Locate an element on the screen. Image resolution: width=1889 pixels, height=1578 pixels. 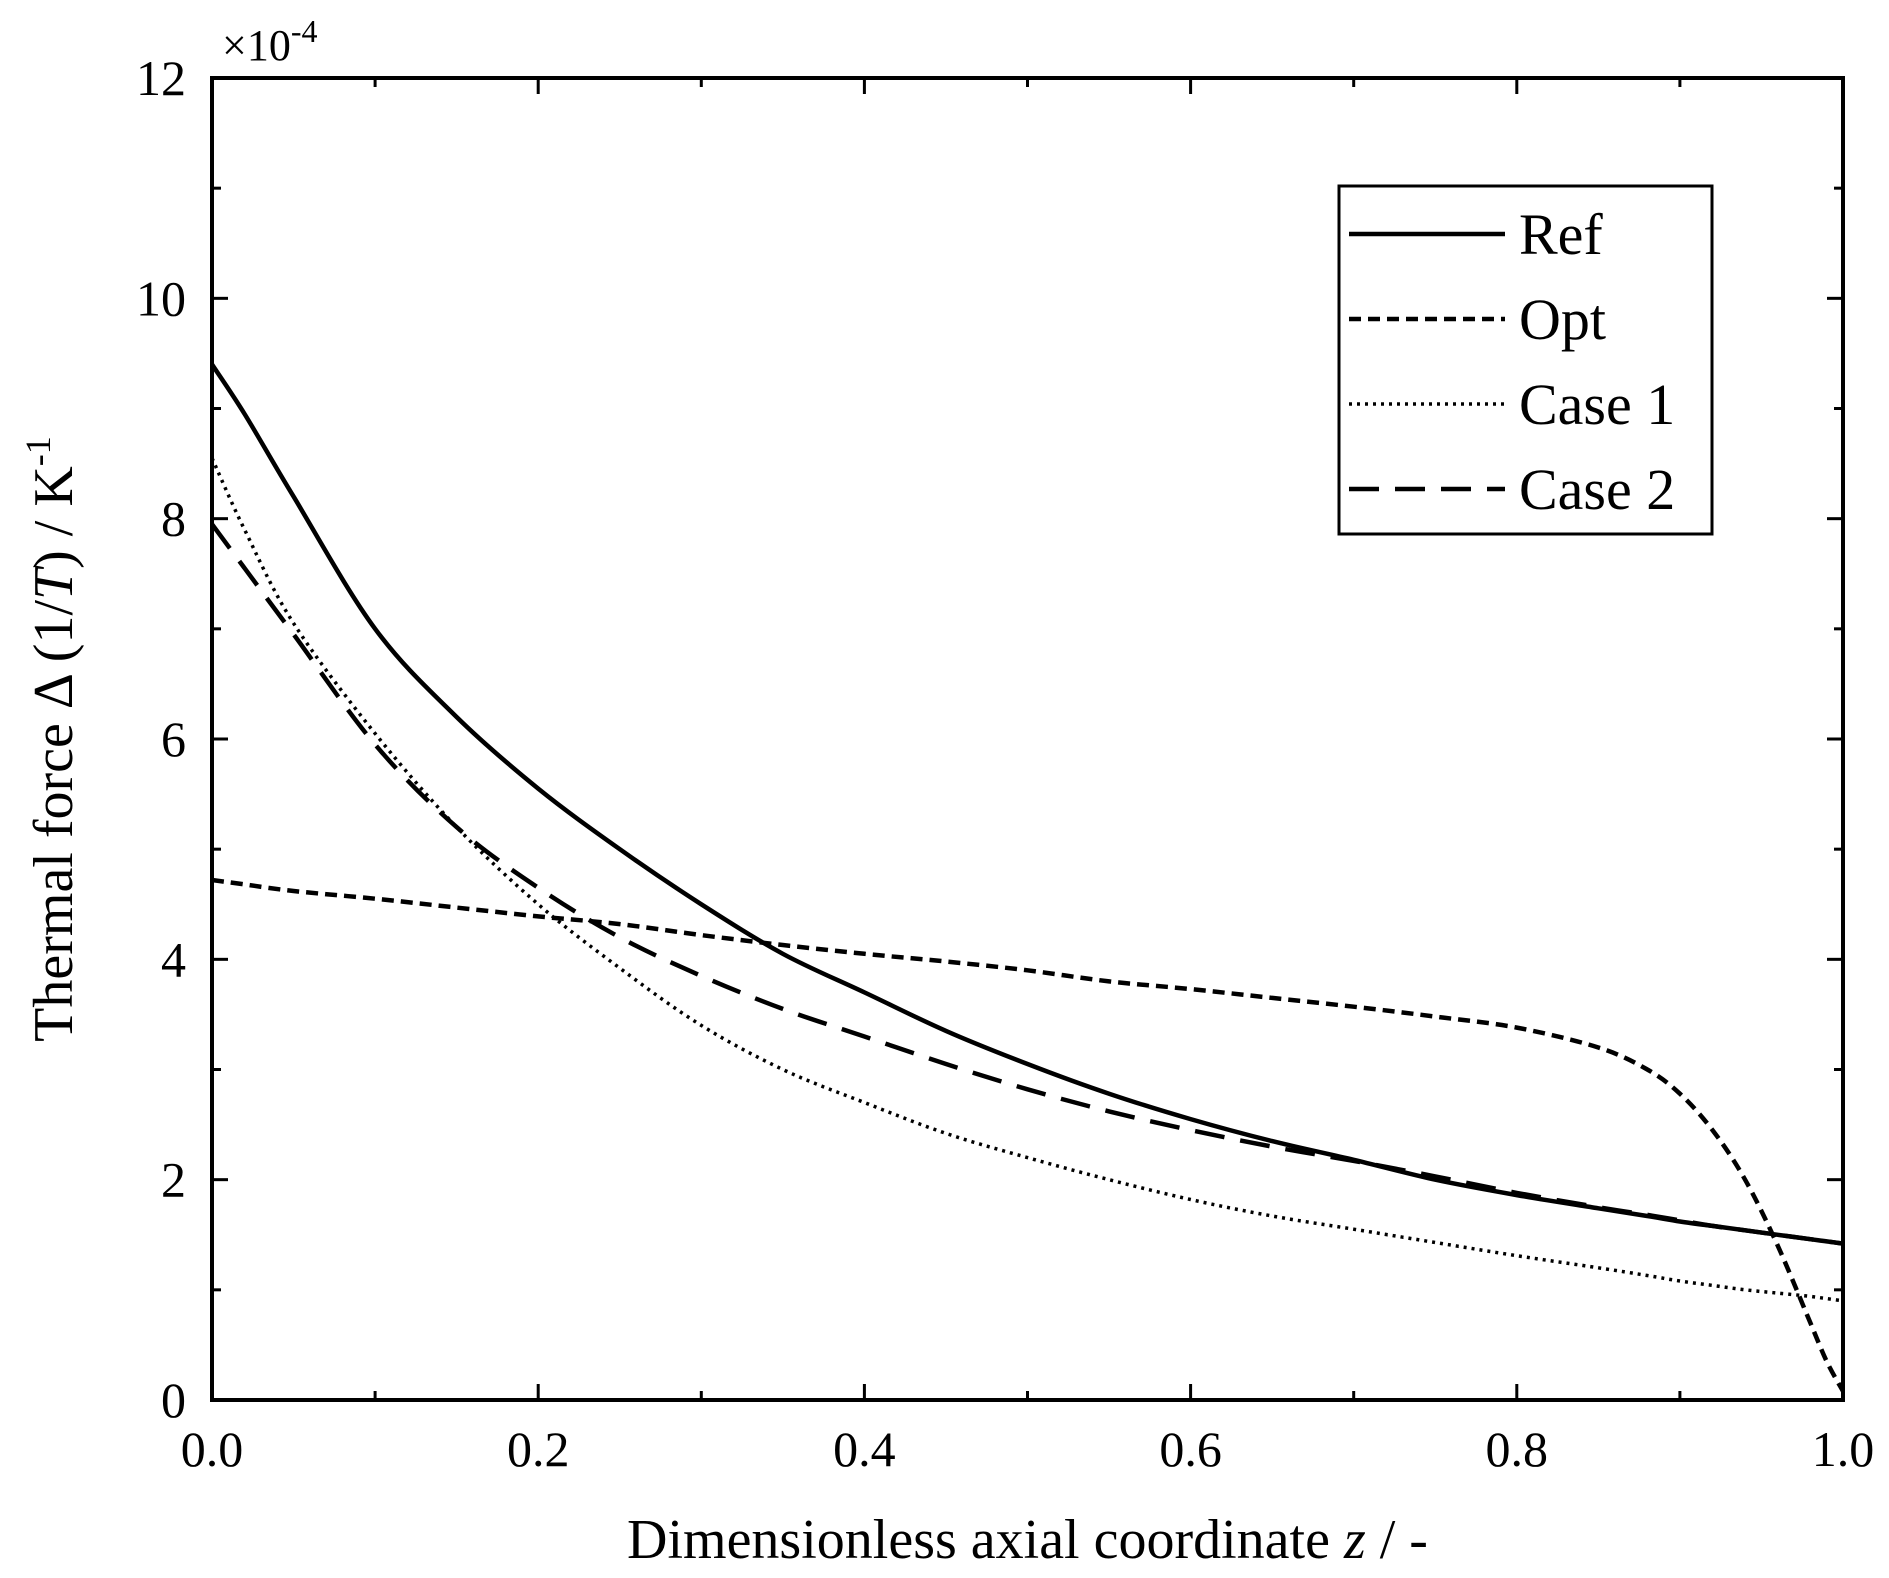
legend-label: Ref is located at coordinates (1561, 234).